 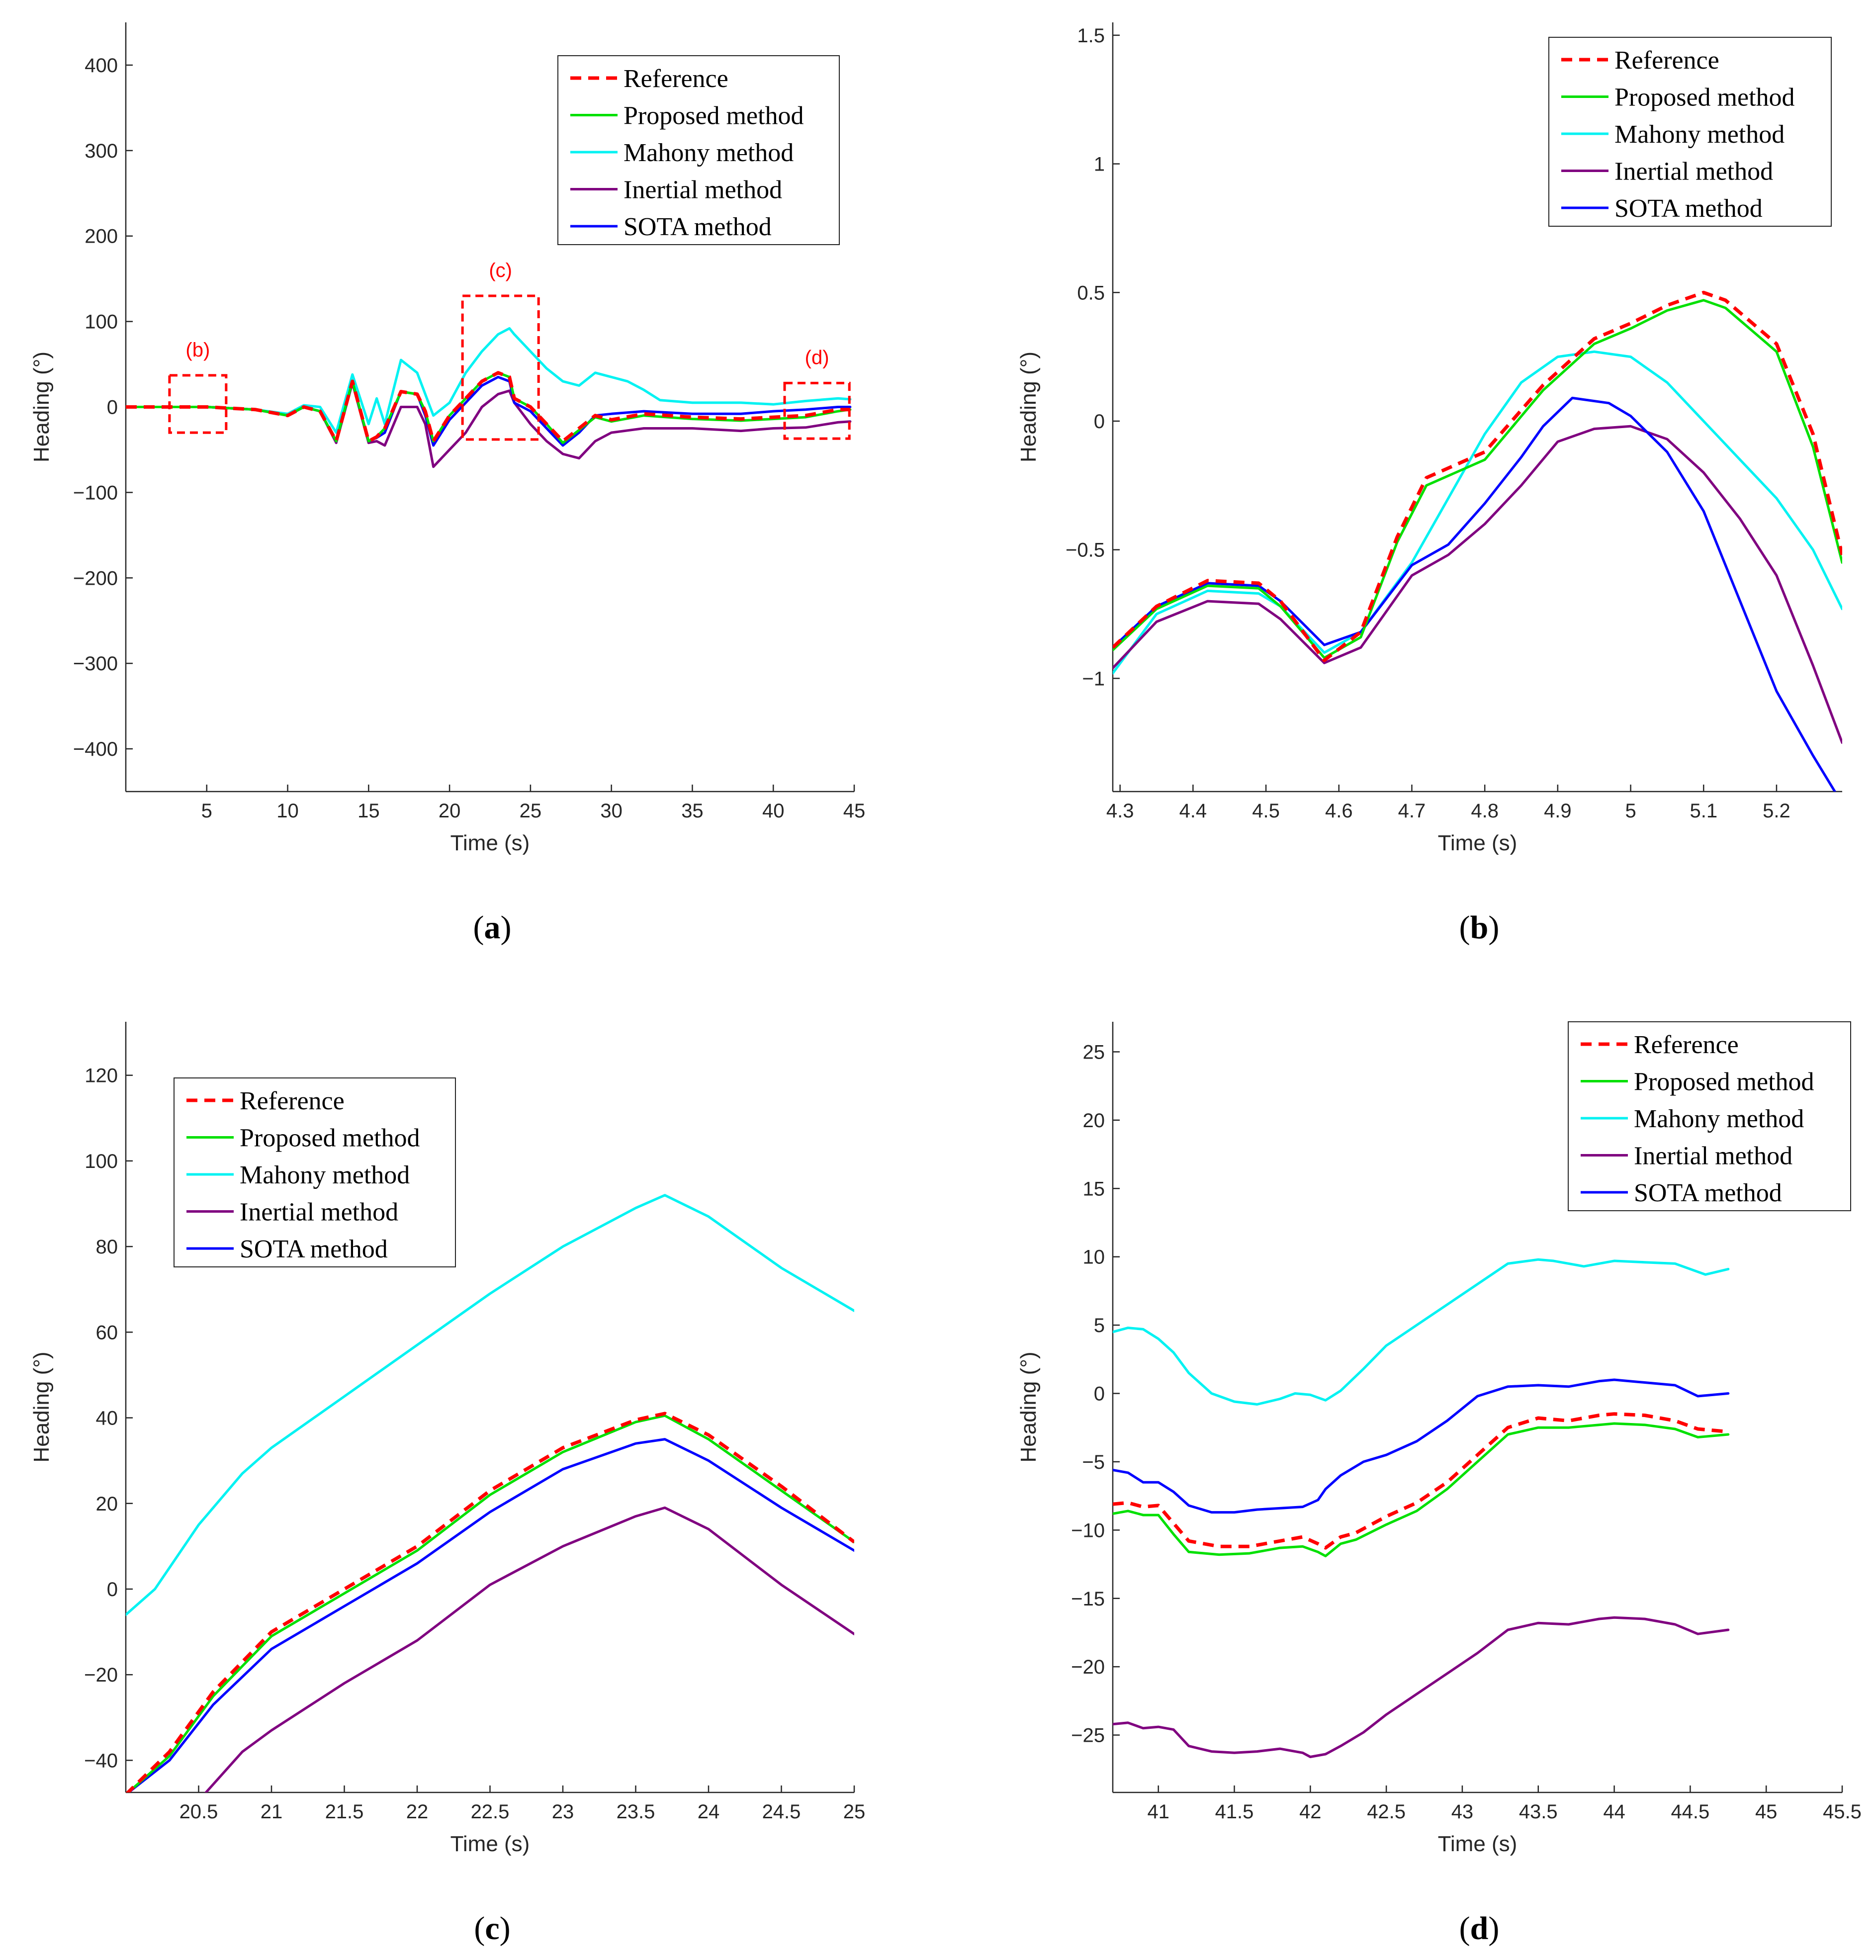 I want to click on y-tick-label: −200, so click(x=96, y=578).